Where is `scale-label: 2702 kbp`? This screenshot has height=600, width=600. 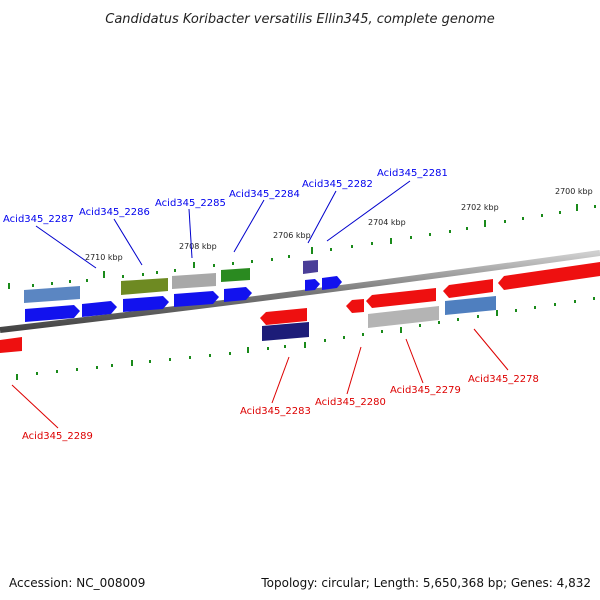 scale-label: 2702 kbp is located at coordinates (480, 207).